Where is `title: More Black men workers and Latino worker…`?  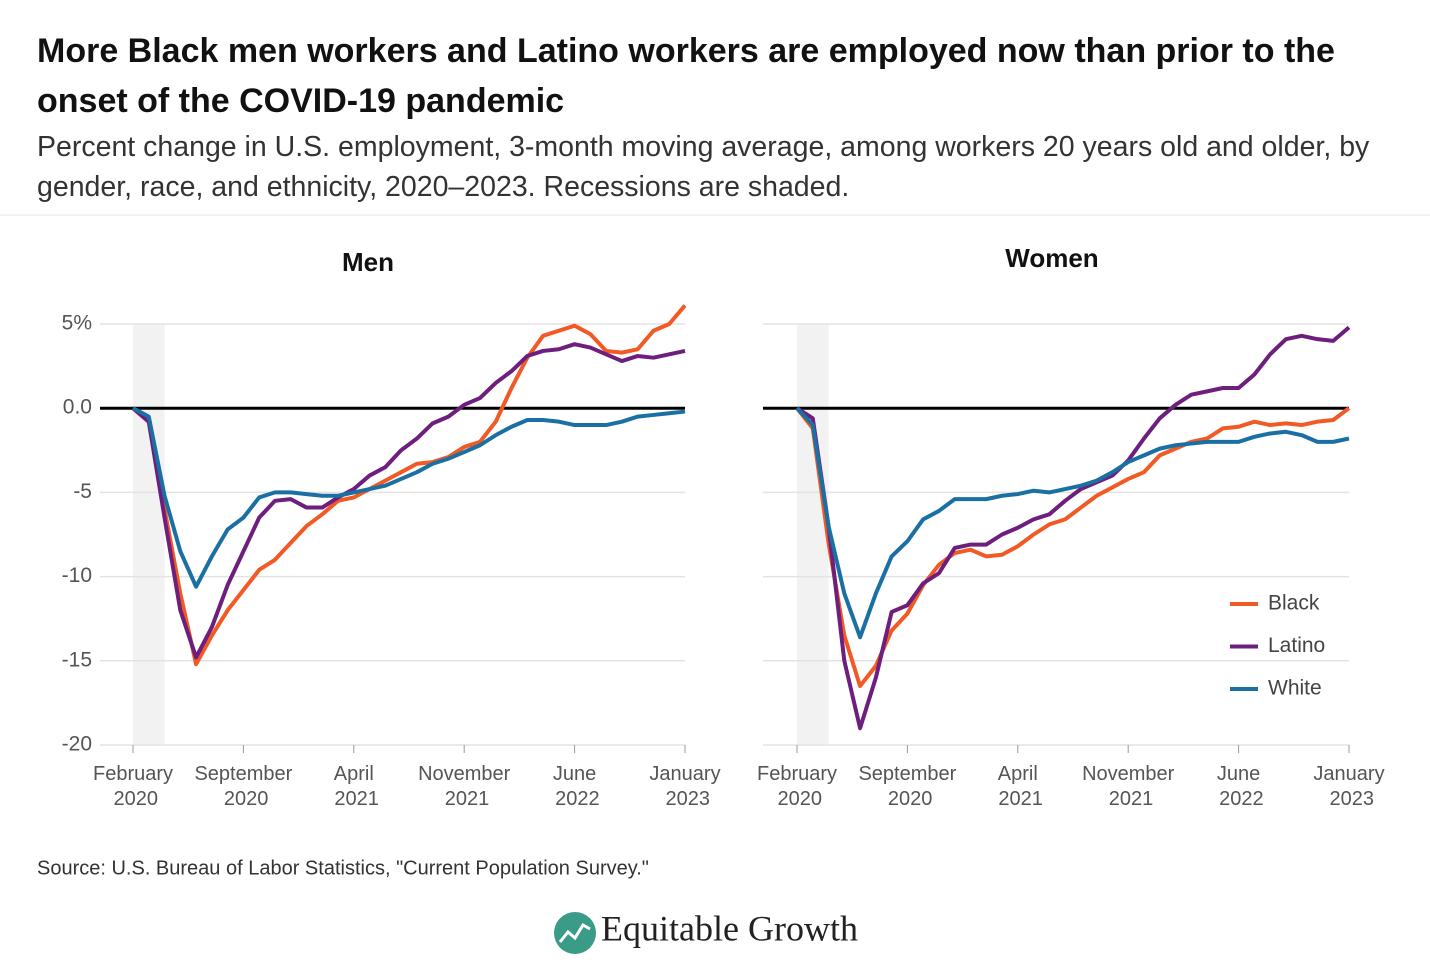 title: More Black men workers and Latino worker… is located at coordinates (686, 76).